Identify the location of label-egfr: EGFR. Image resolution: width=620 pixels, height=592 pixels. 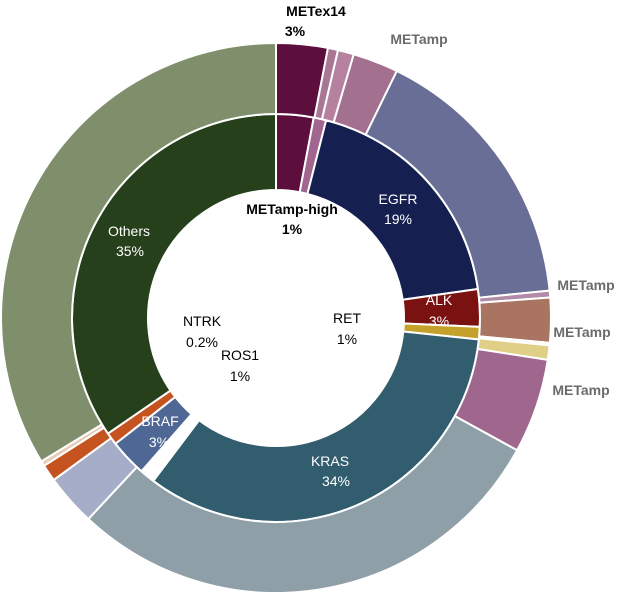
(398, 199).